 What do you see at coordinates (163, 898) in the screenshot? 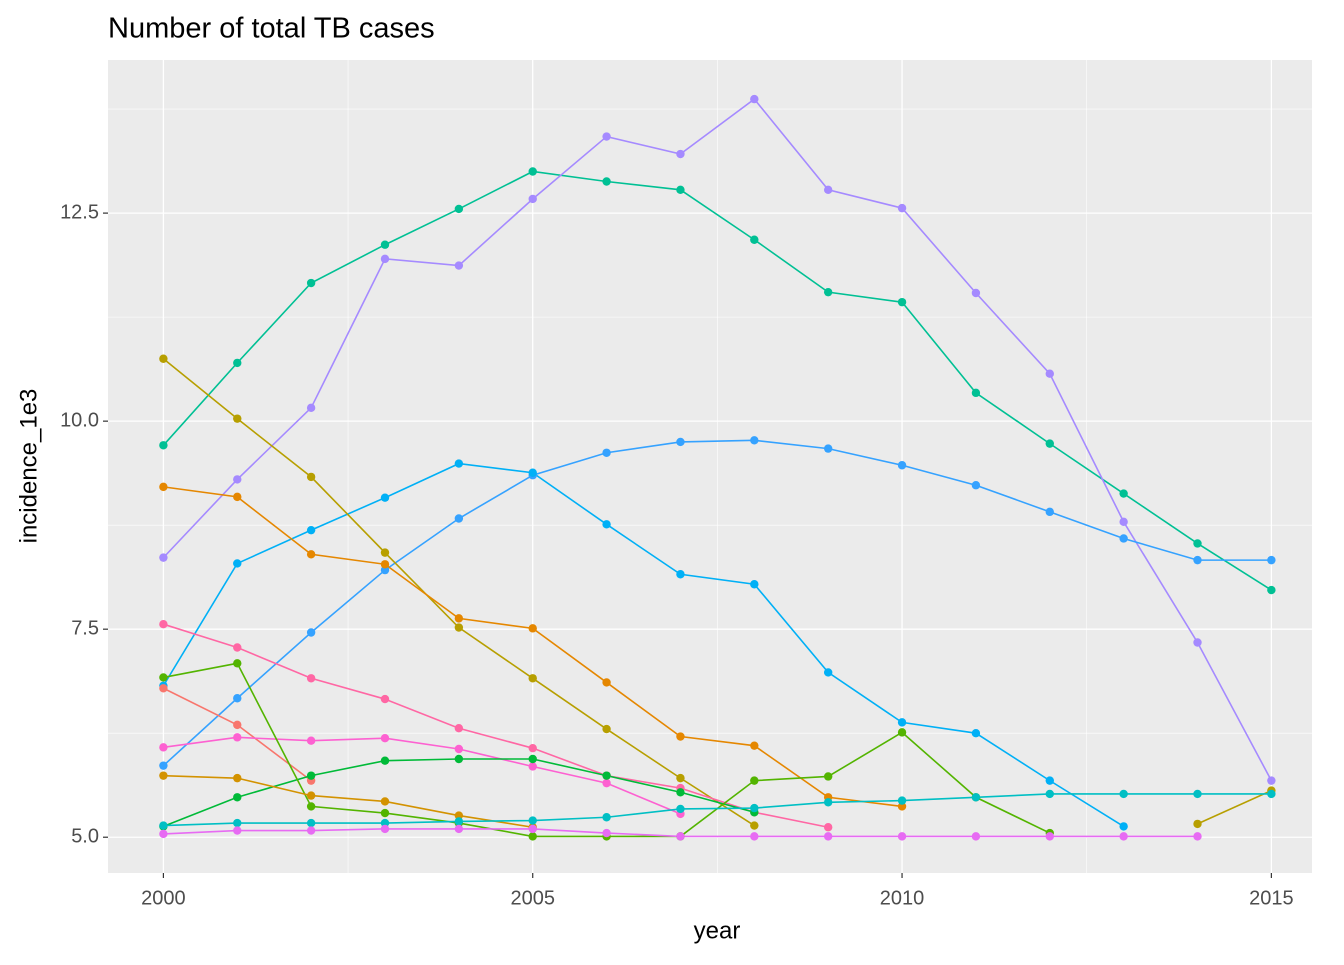
I see `x-tick-label: 2000` at bounding box center [163, 898].